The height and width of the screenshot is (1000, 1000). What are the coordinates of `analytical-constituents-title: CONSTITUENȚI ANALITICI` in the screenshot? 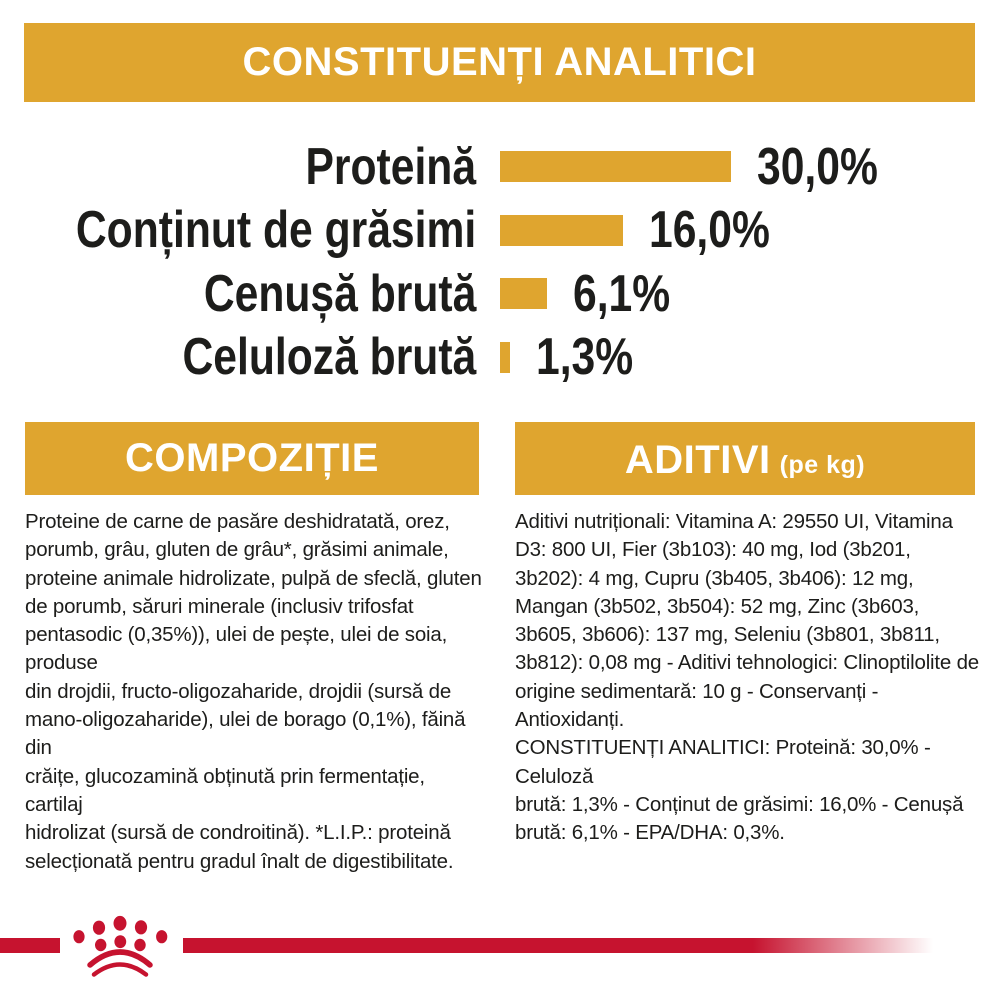 It's located at (499, 62).